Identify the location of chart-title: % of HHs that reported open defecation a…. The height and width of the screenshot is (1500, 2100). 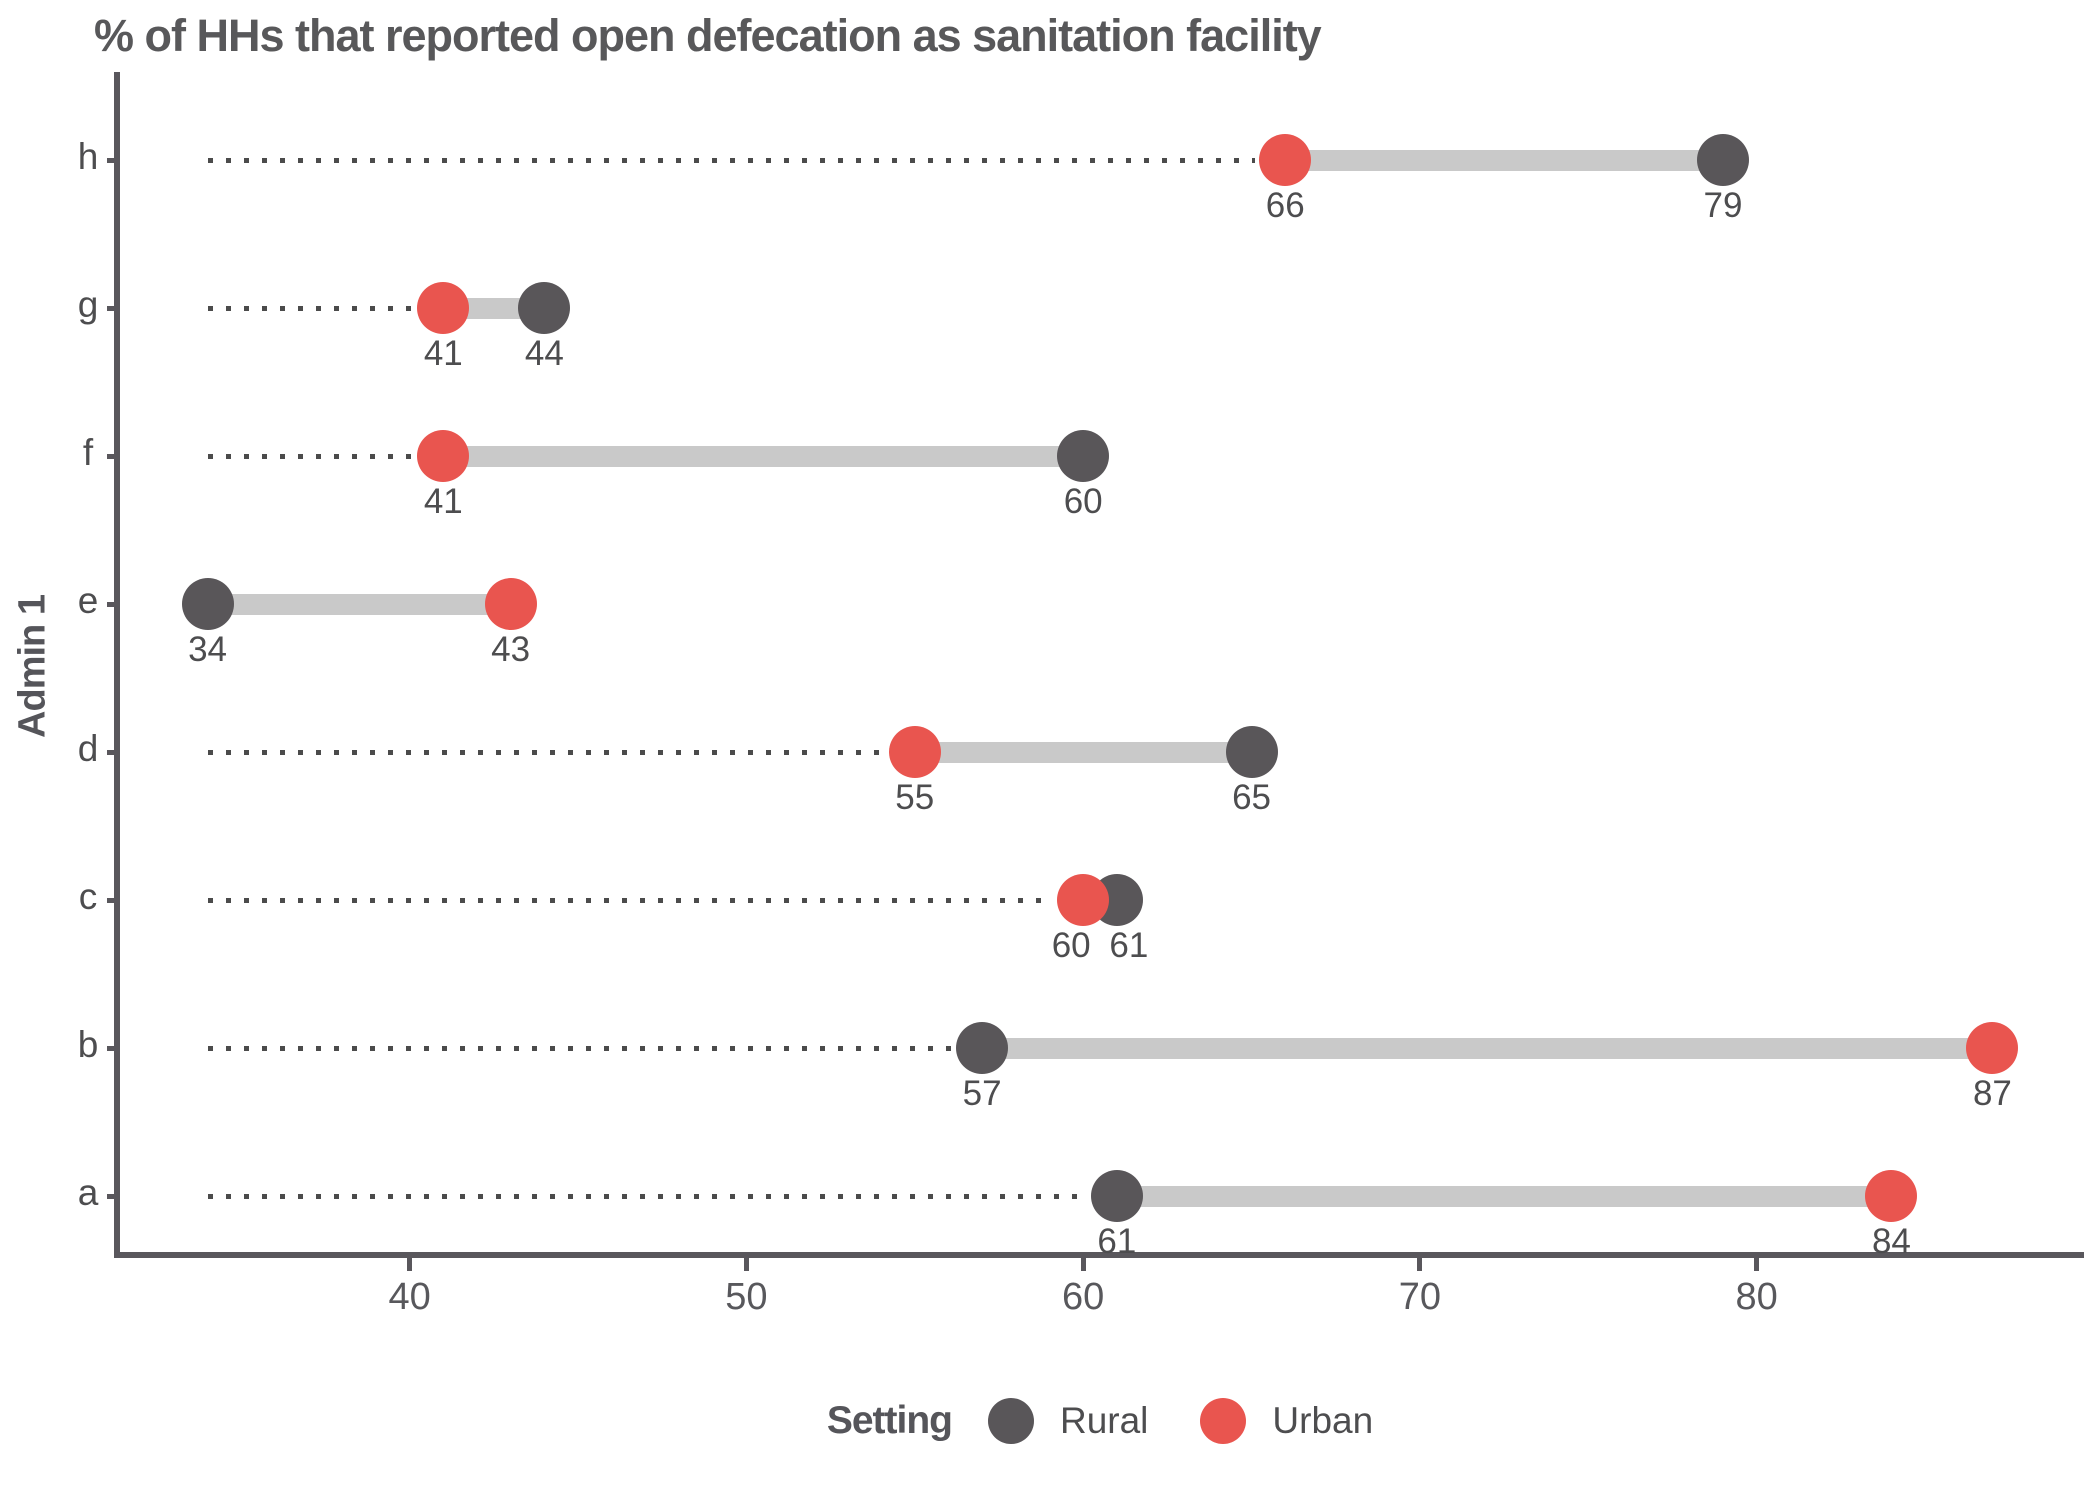
(708, 35).